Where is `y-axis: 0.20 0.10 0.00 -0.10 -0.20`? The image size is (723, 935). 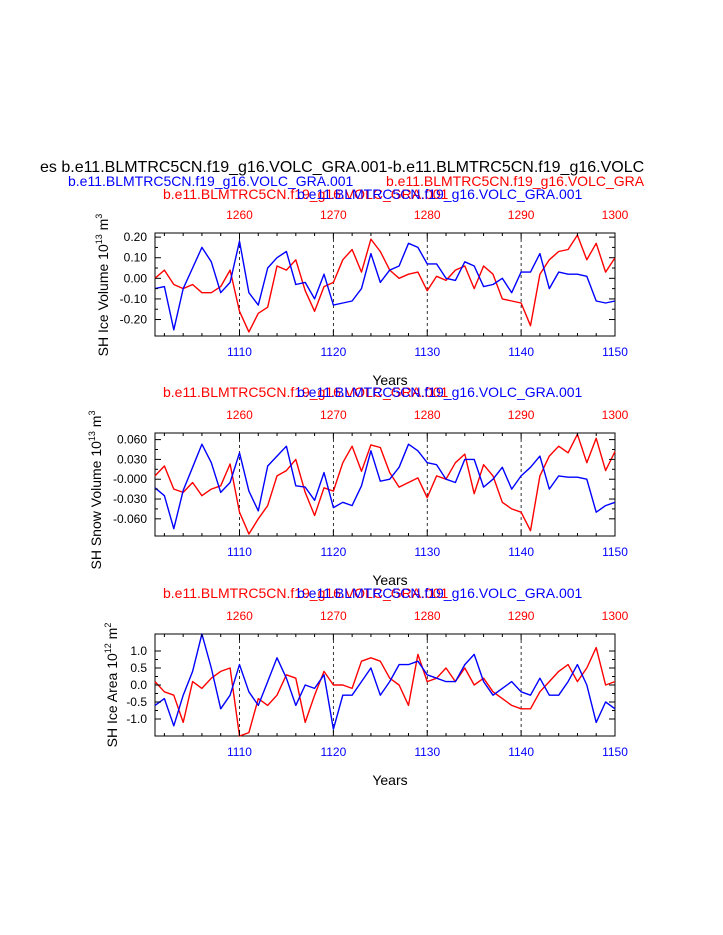 y-axis: 0.20 0.10 0.00 -0.10 -0.20 is located at coordinates (367, 278).